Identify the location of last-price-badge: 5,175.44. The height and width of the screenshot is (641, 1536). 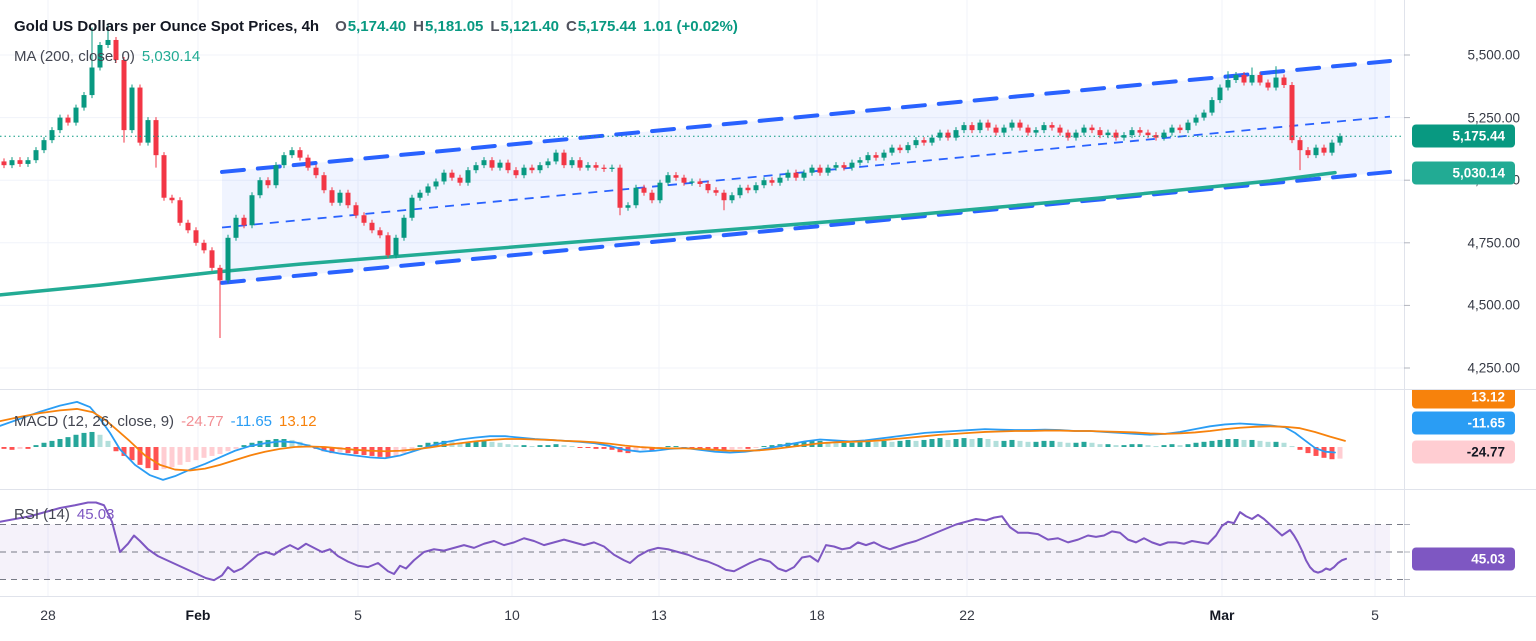
(1463, 136).